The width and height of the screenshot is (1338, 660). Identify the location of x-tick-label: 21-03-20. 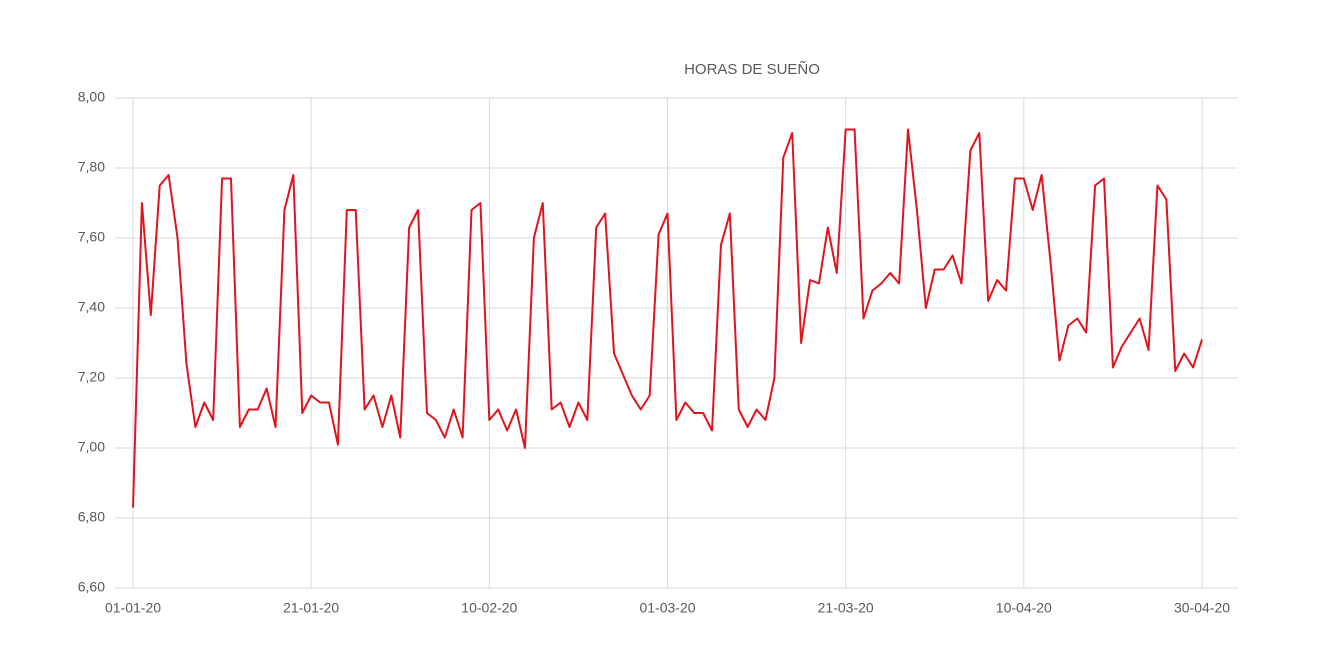
(846, 608).